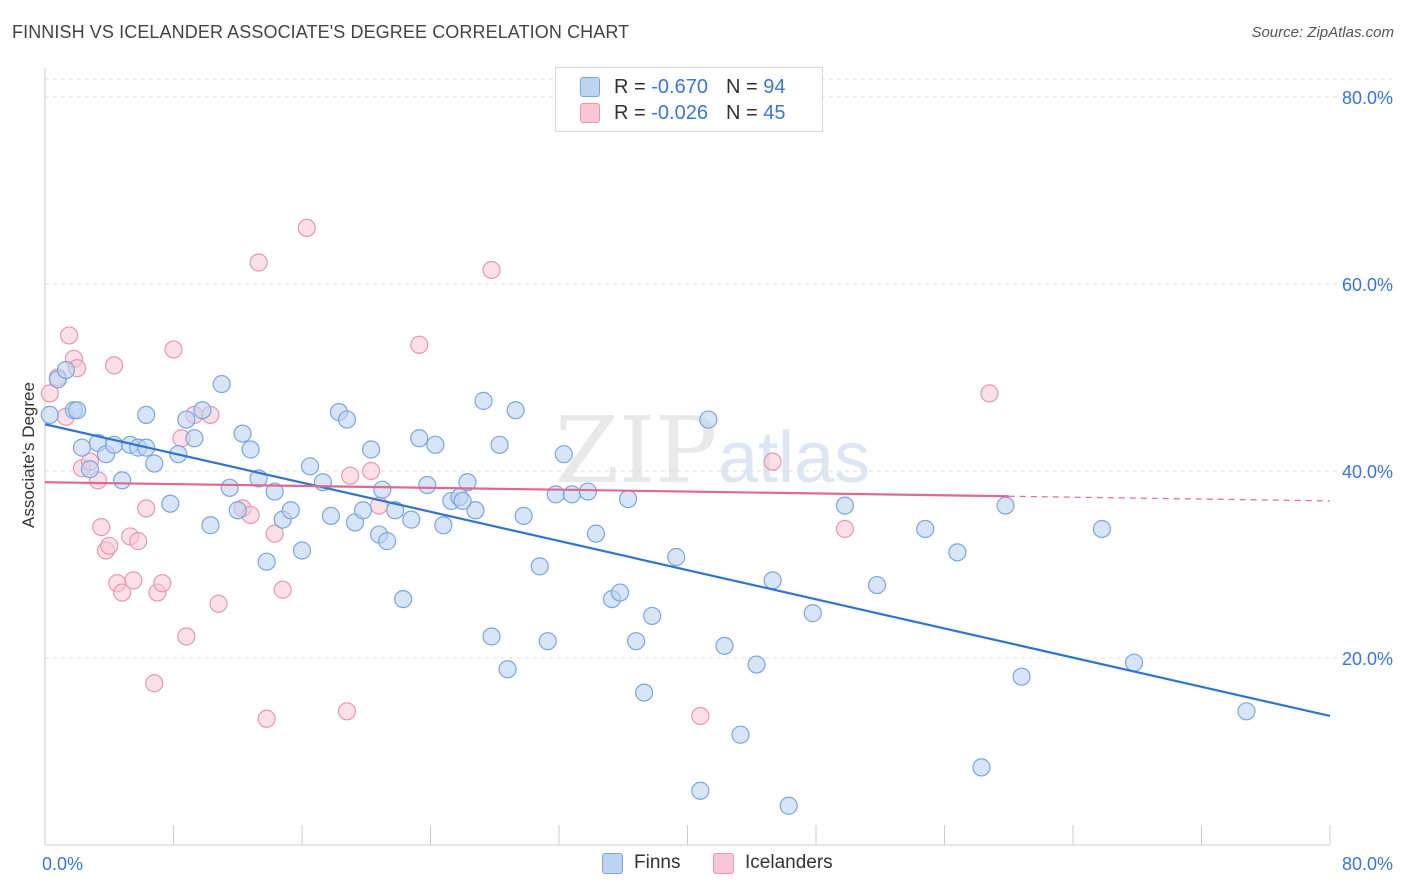 The width and height of the screenshot is (1406, 892). I want to click on bottom-legend-icelanders: Icelanders, so click(773, 863).